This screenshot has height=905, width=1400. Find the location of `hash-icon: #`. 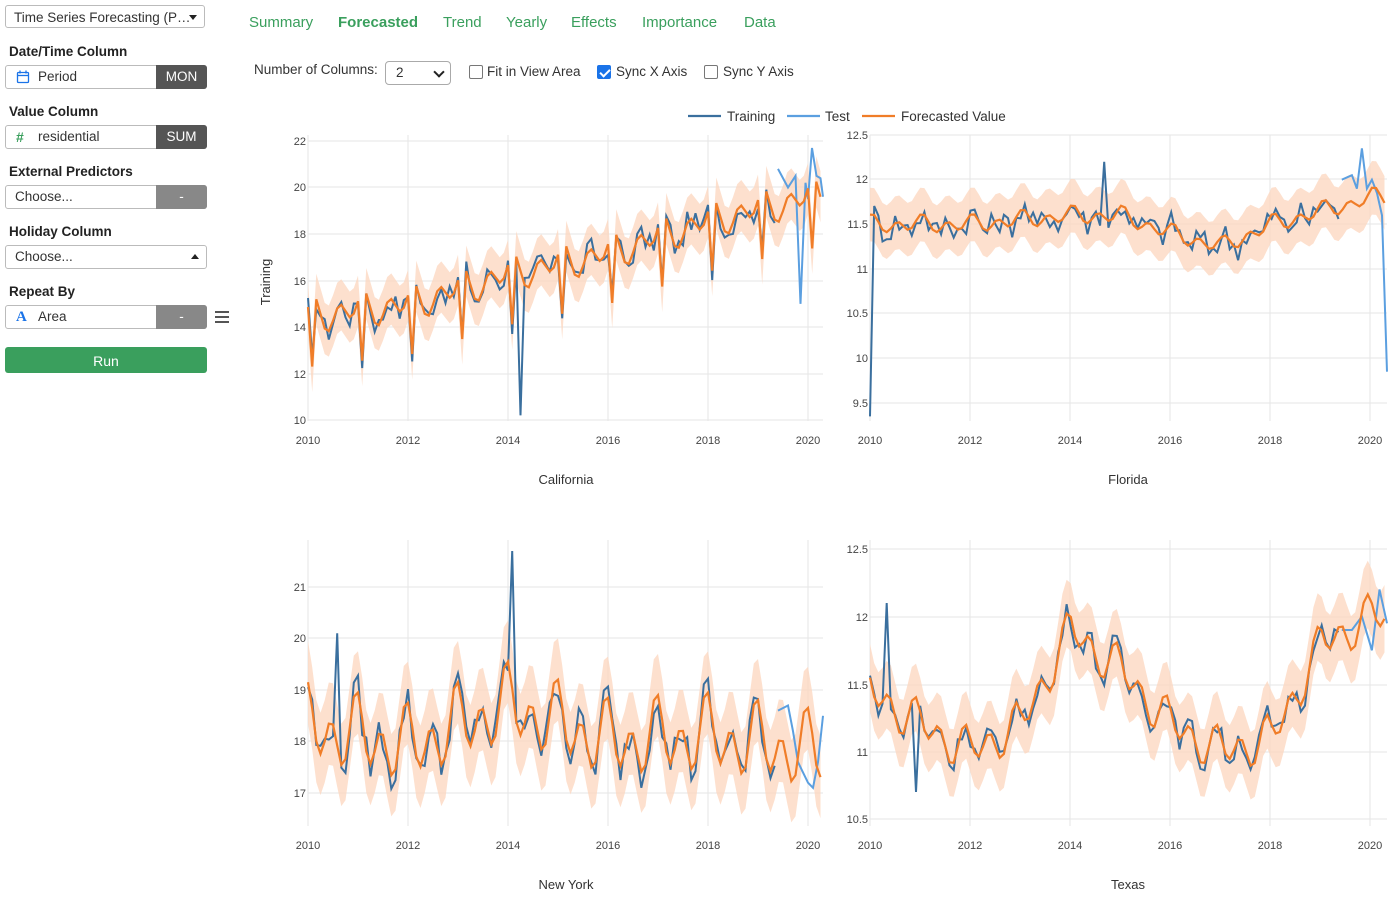

hash-icon: # is located at coordinates (20, 137).